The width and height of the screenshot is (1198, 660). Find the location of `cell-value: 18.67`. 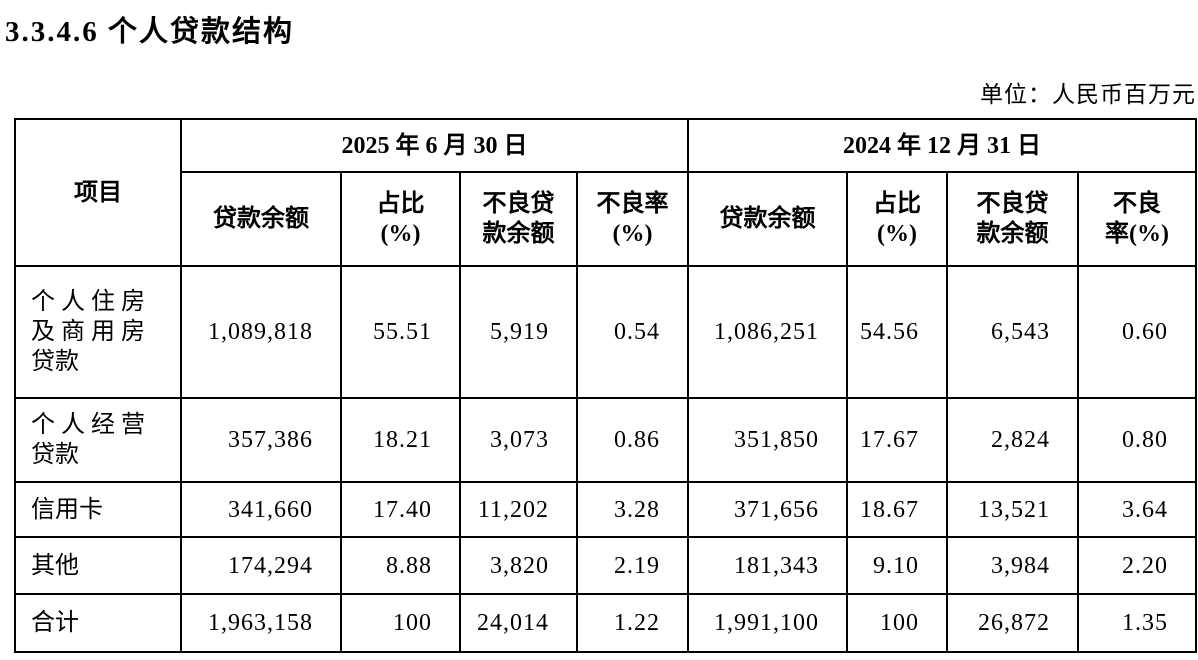

cell-value: 18.67 is located at coordinates (897, 510).